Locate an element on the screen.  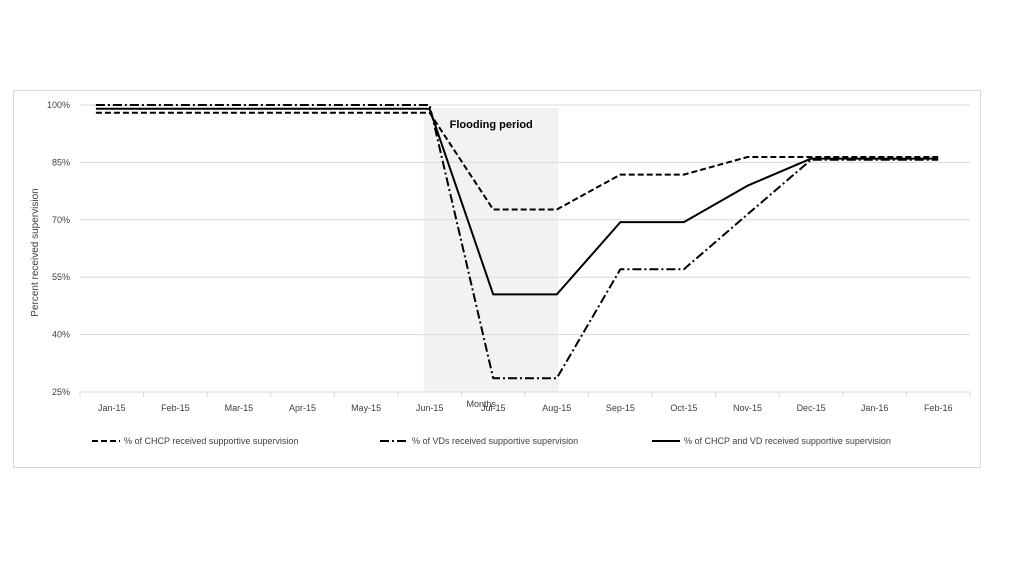
x-axis-title: Months is located at coordinates (481, 404).